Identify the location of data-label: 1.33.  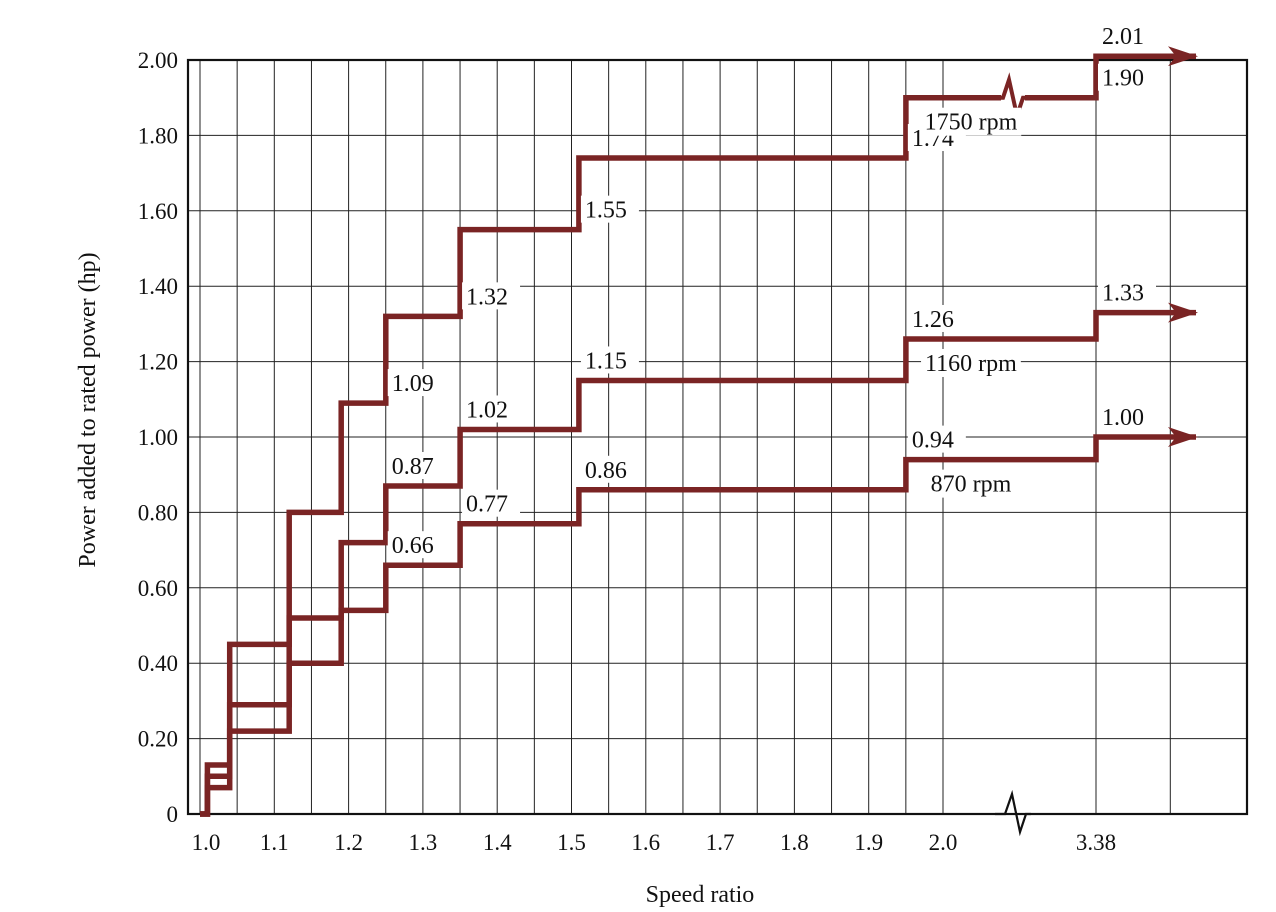
(1123, 294).